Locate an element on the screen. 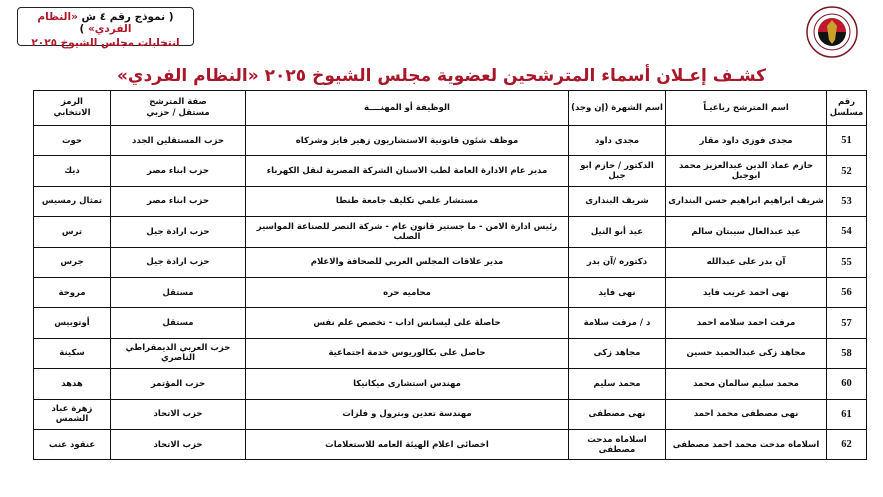 This screenshot has width=883, height=497. national-election-authority-logo is located at coordinates (832, 32).